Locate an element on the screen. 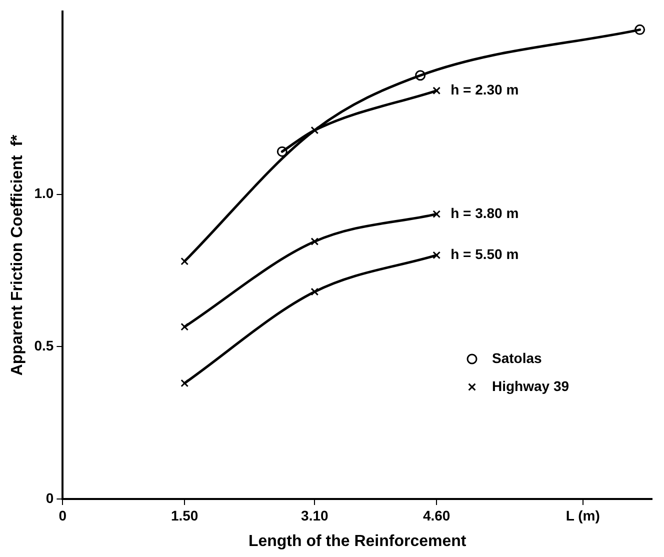  x-tick-label: 1.50 is located at coordinates (184, 515).